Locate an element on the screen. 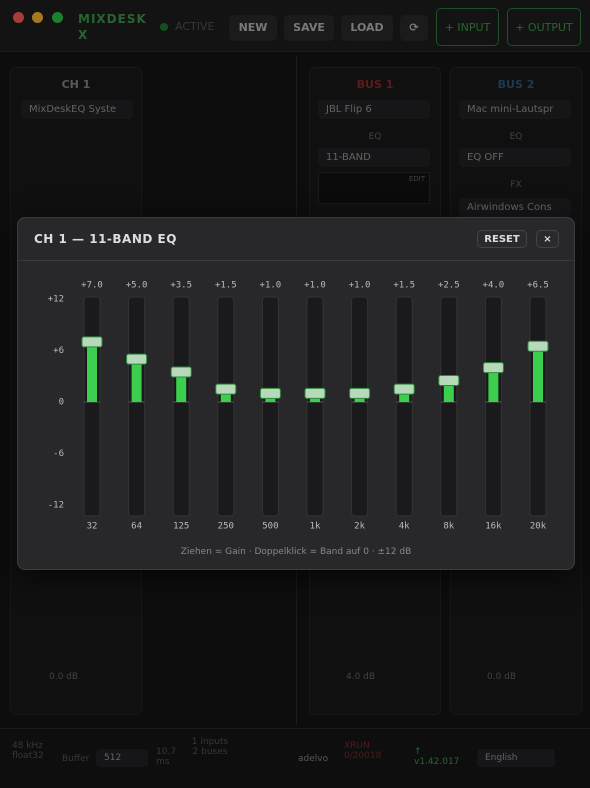 Image resolution: width=590 pixels, height=788 pixels. freq-label: 1k is located at coordinates (315, 527).